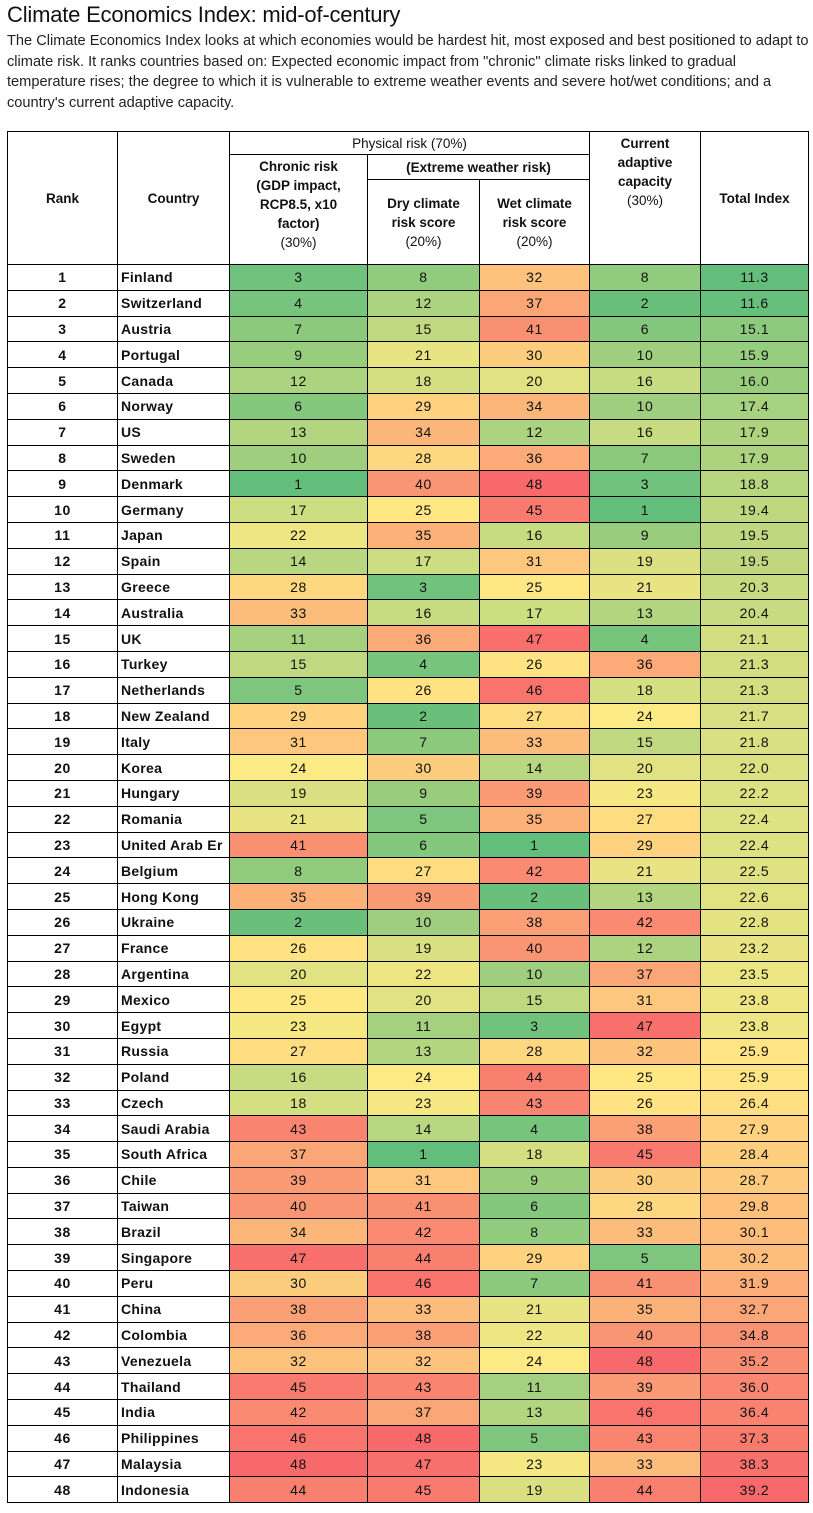 The image size is (813, 1513). I want to click on rank-cell: 26, so click(62, 922).